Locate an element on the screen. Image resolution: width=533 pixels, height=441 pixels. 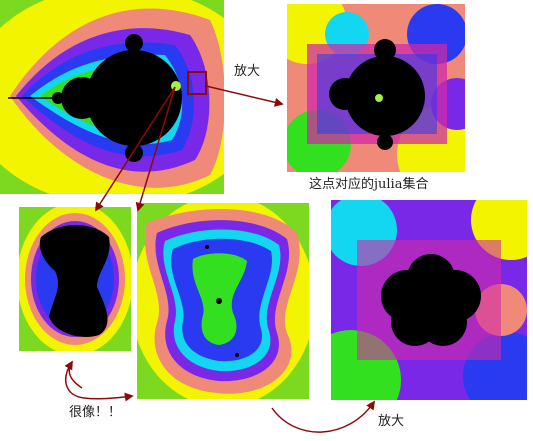
zoom-panel is located at coordinates (376, 88).